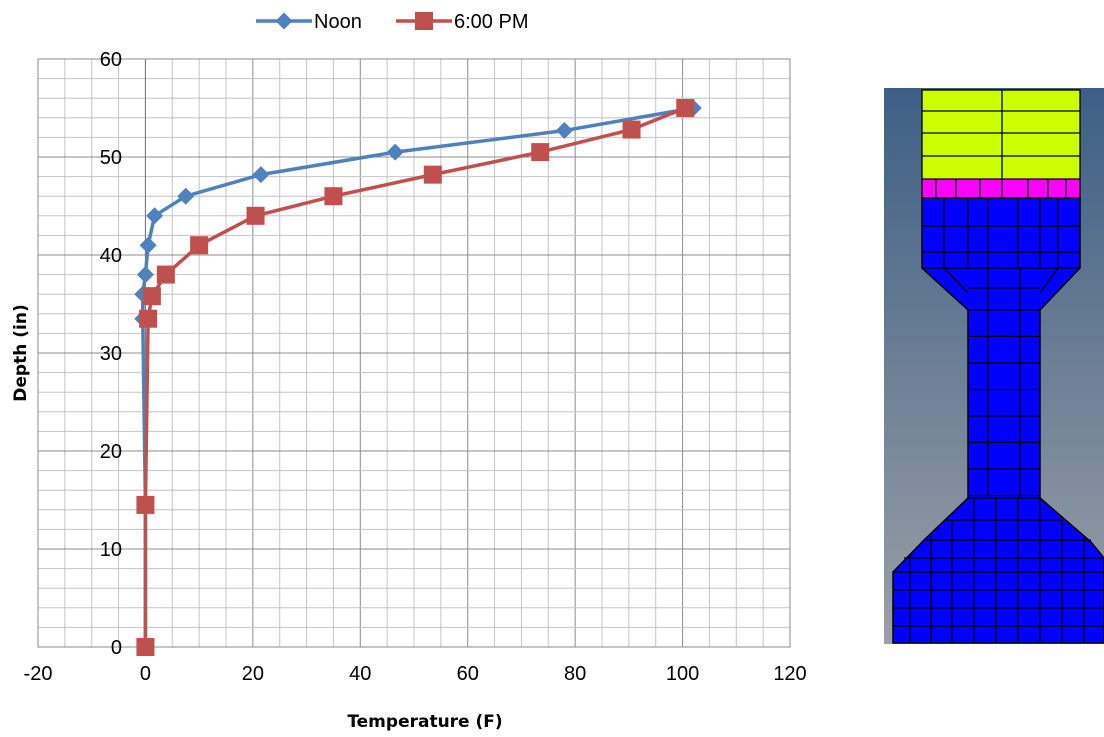  I want to click on x-tick-label: 20, so click(253, 674).